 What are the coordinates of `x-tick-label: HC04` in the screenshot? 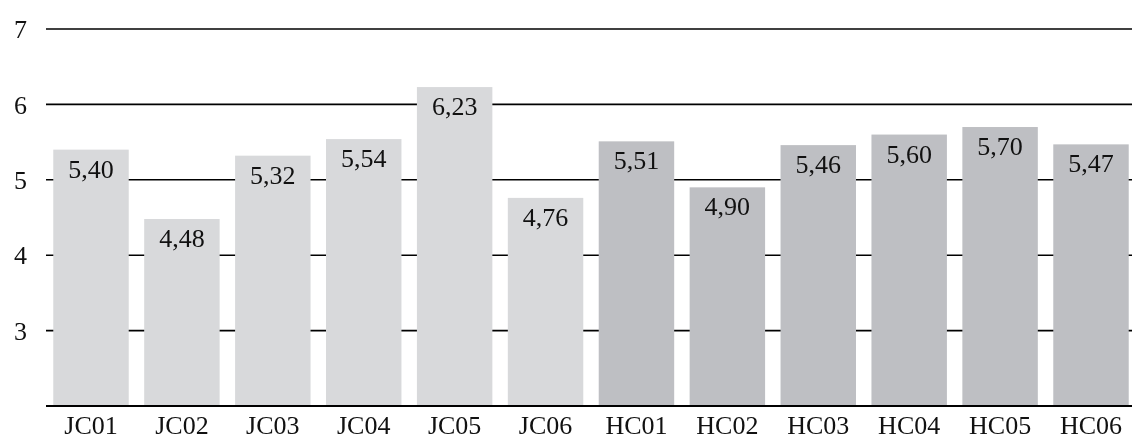 It's located at (909, 425).